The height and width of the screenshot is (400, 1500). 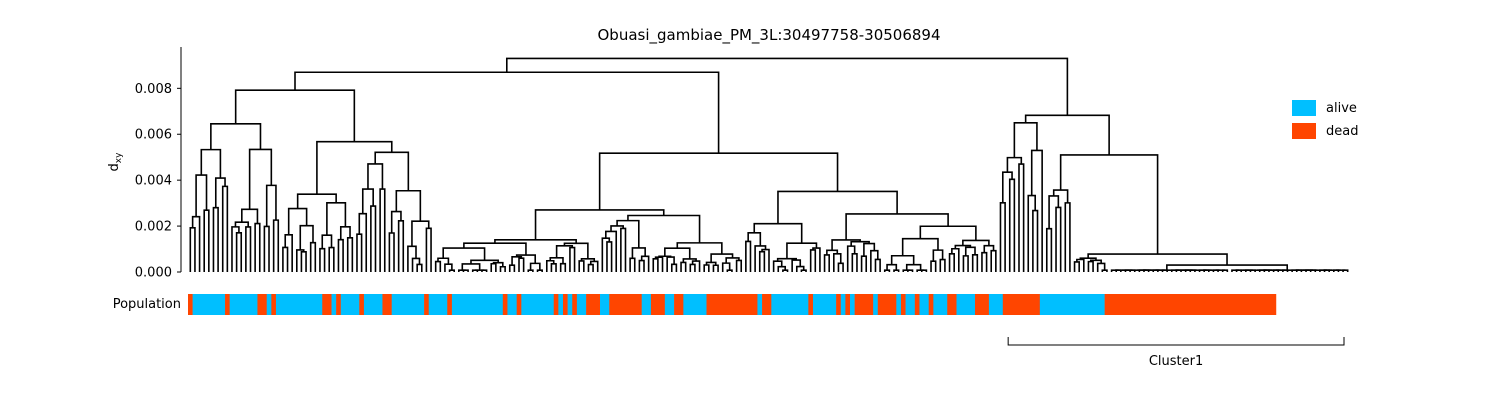 I want to click on cluster-bracket-line, so click(x=1176, y=341).